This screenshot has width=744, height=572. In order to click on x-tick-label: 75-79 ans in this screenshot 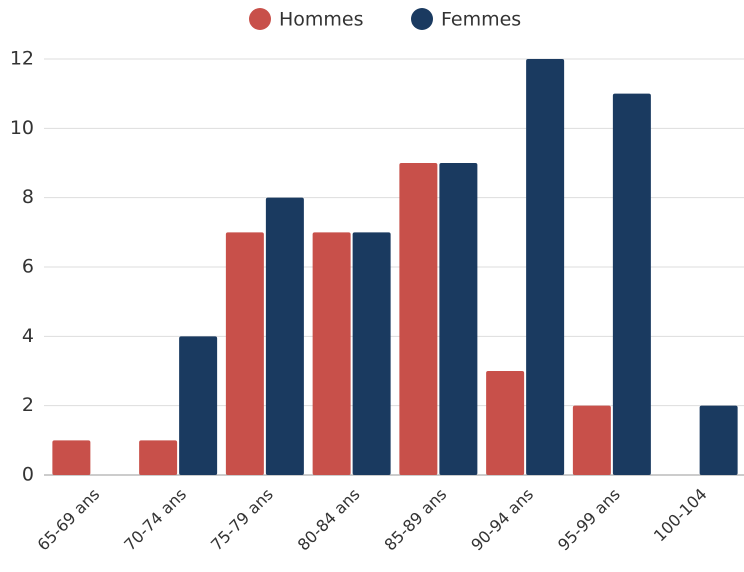, I will do `click(242, 520)`.